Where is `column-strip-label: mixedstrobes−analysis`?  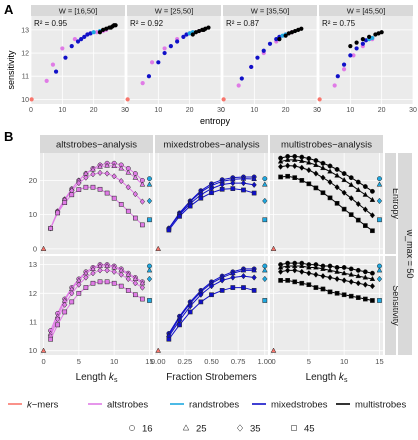 column-strip-label: mixedstrobes−analysis is located at coordinates (211, 145).